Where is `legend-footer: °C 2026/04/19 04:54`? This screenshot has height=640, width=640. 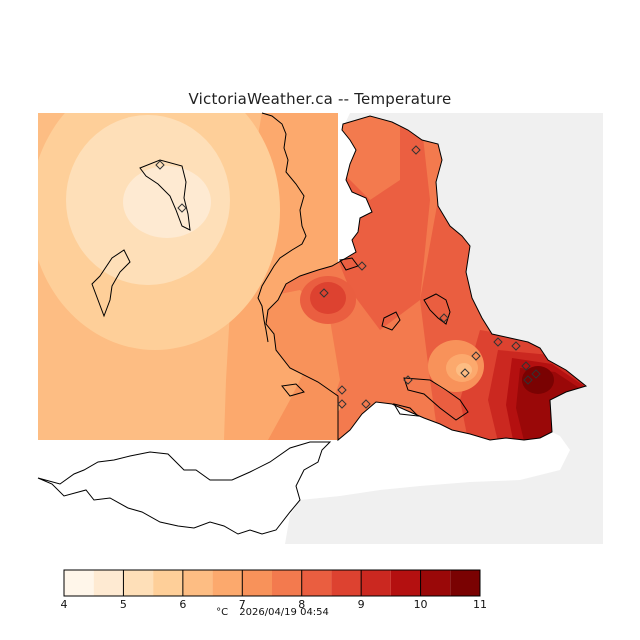
legend-footer: °C 2026/04/19 04:54 is located at coordinates (272, 612).